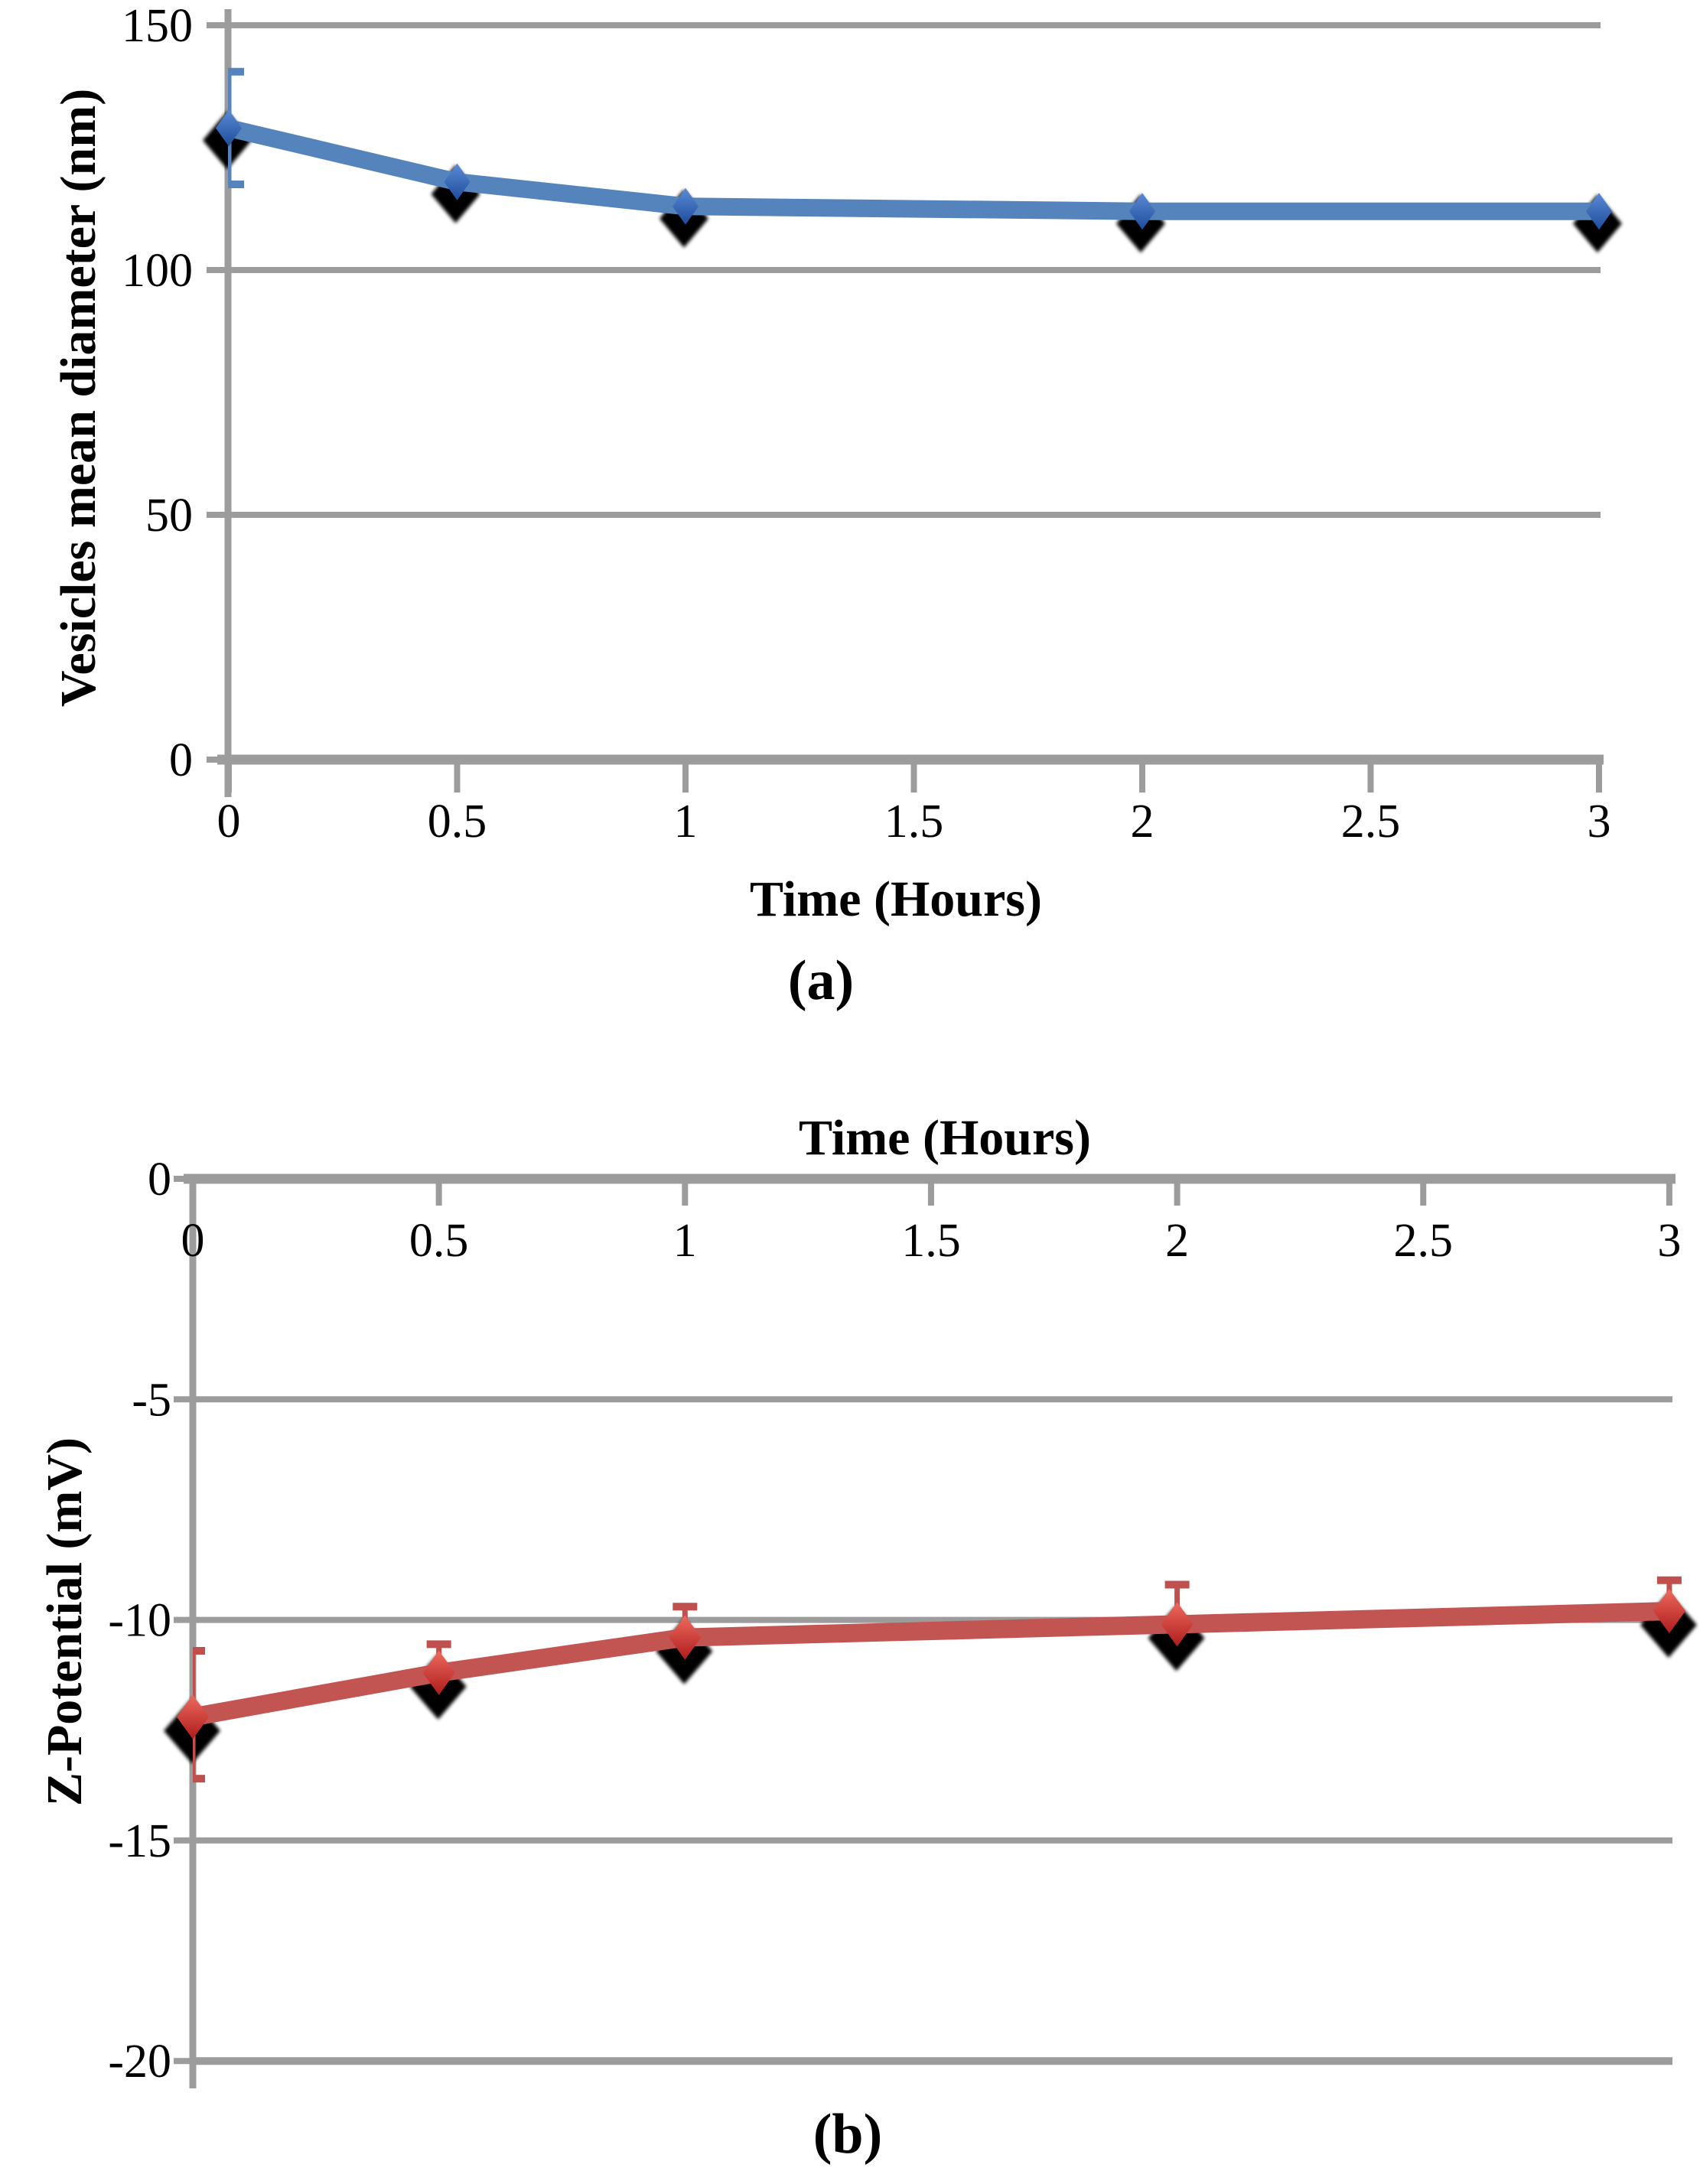 The image size is (1700, 2184). I want to click on y-tick-label: -15, so click(139, 1841).